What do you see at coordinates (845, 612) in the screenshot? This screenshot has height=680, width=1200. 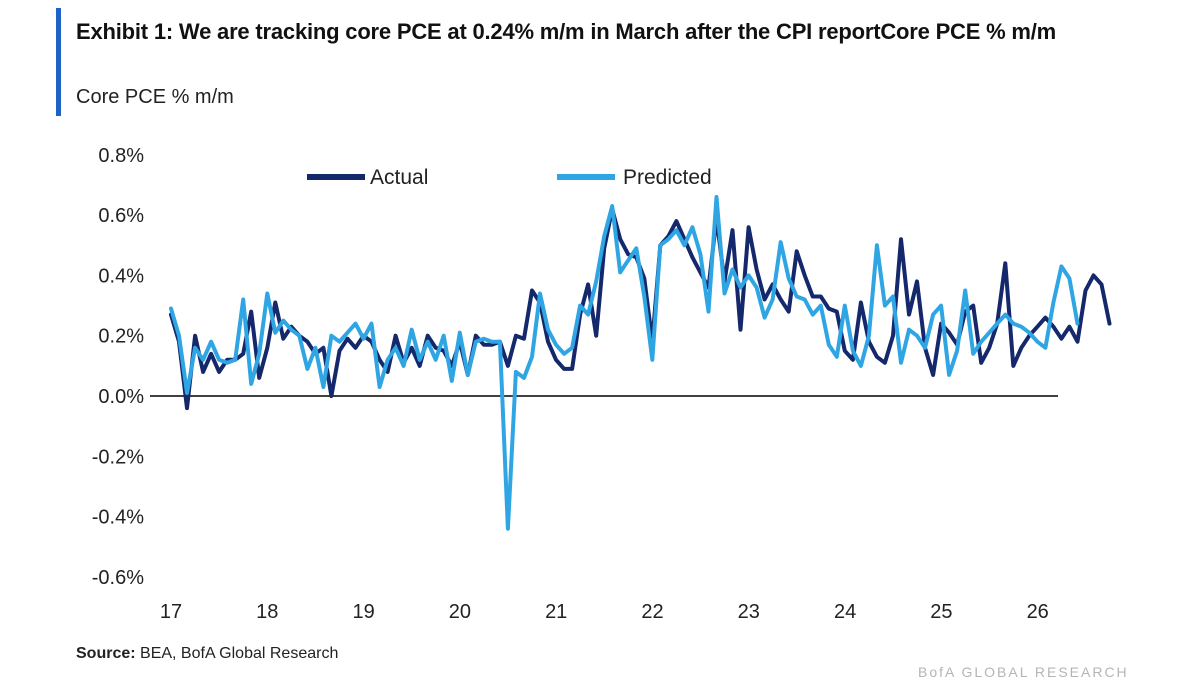 I see `x-tick-label: 24` at bounding box center [845, 612].